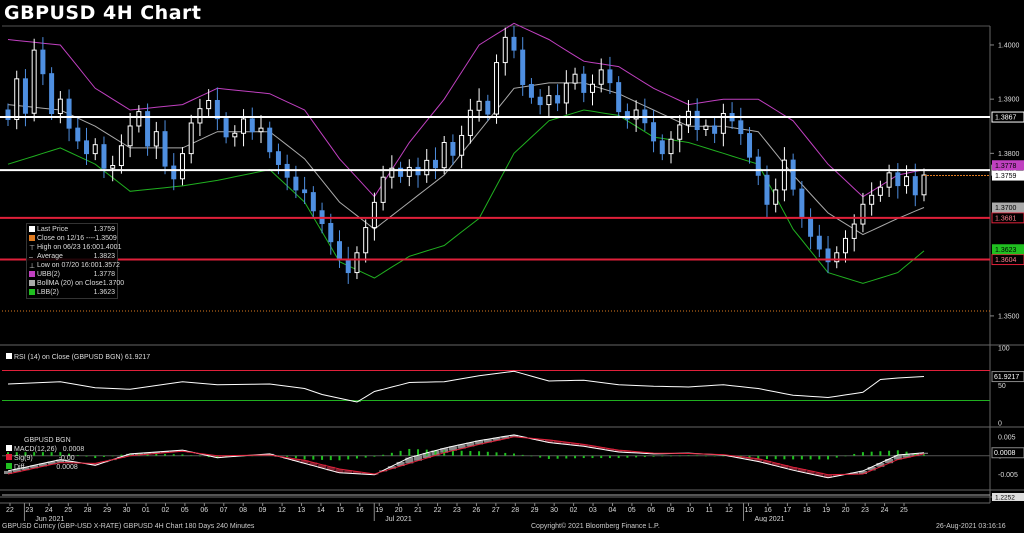 The width and height of the screenshot is (1024, 533). Describe the element at coordinates (466, 456) in the screenshot. I see `macd-signal-line` at that location.